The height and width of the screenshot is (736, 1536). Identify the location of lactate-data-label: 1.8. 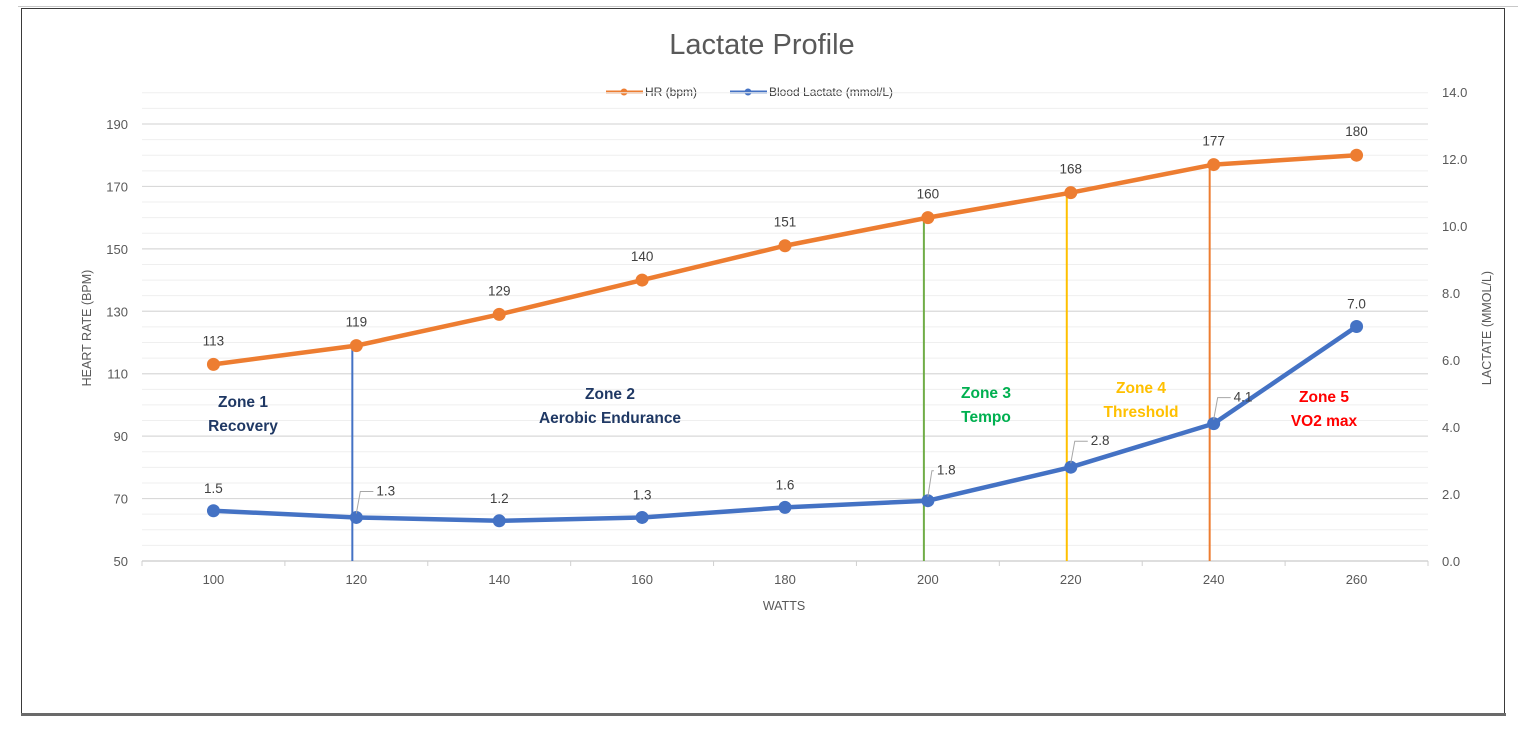
(946, 470).